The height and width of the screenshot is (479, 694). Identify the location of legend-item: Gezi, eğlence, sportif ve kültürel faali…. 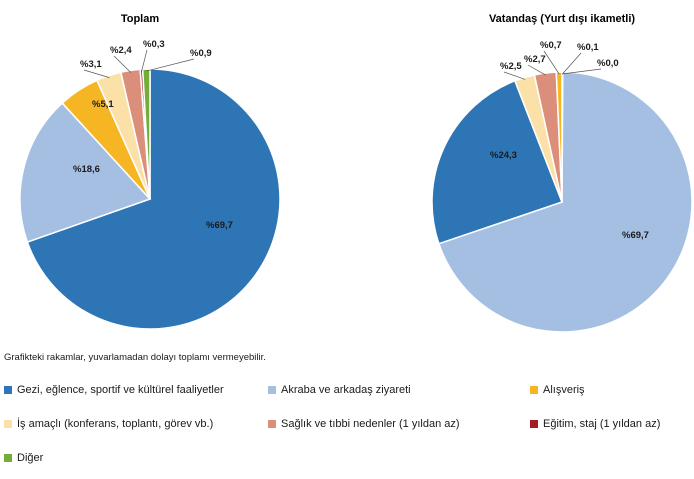
(114, 390).